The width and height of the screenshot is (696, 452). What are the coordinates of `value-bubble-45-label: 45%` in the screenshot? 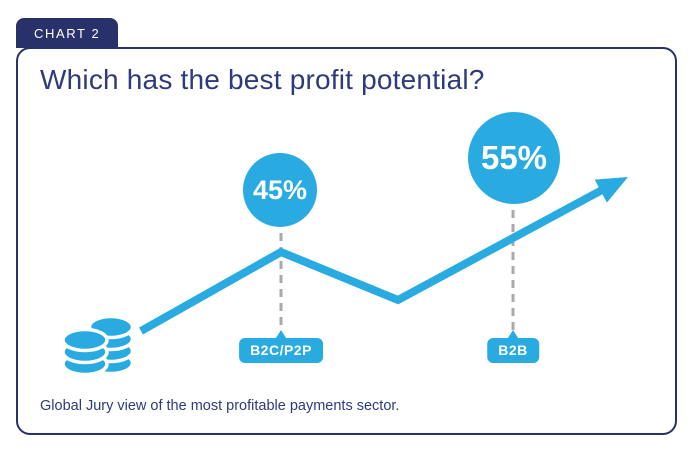 It's located at (280, 189).